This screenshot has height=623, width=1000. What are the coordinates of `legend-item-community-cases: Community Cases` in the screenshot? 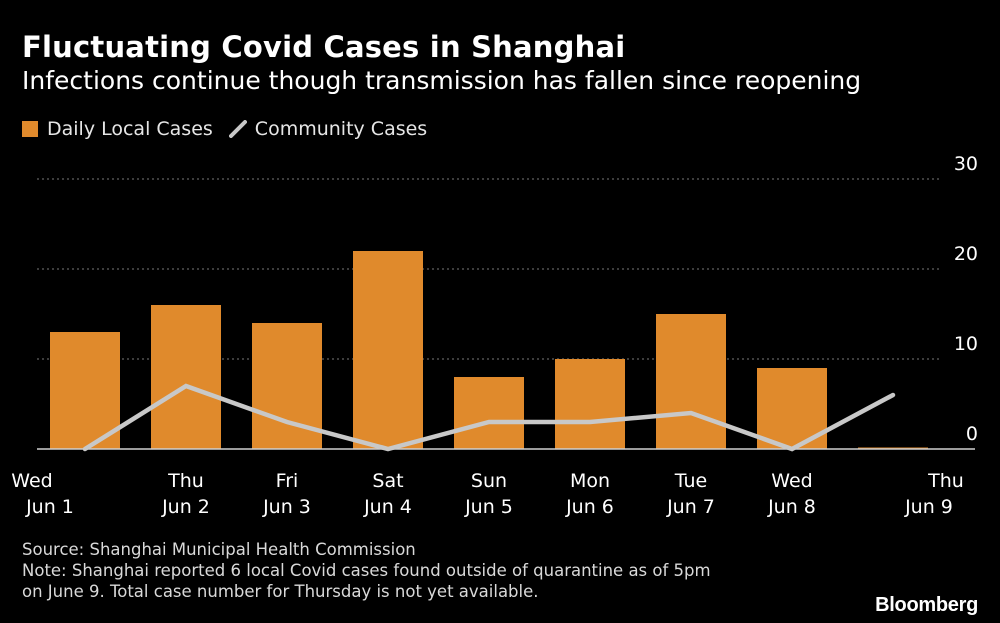 It's located at (328, 129).